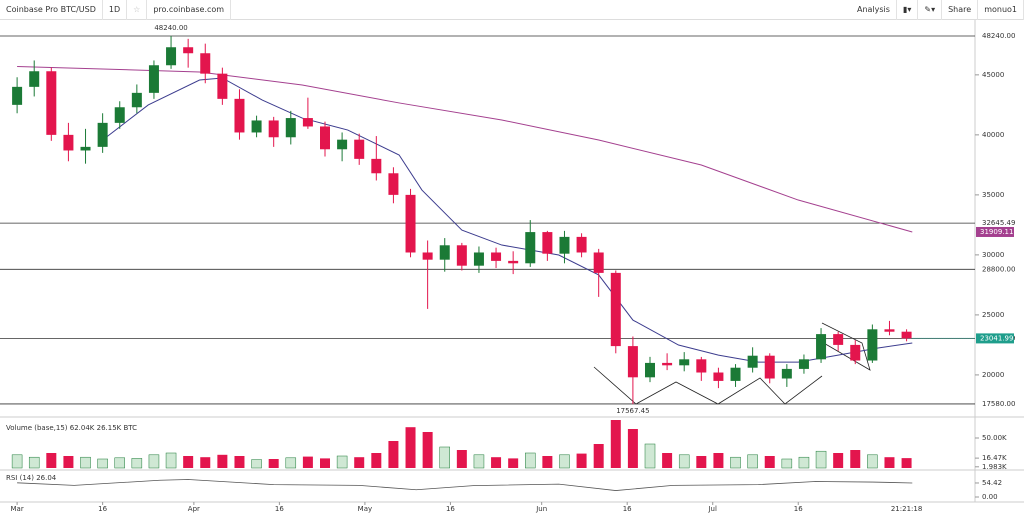  What do you see at coordinates (16, 509) in the screenshot?
I see `x-tick-label: Mar` at bounding box center [16, 509].